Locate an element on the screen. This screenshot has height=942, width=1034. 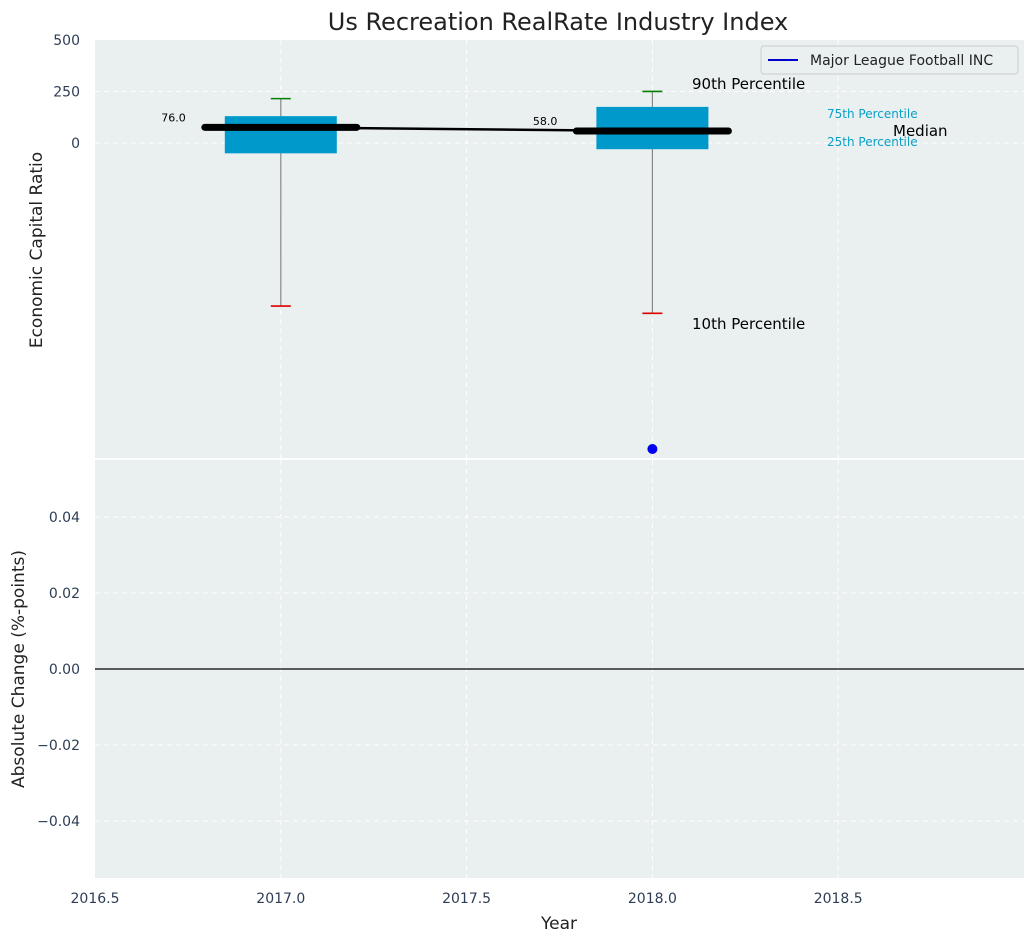
median-value-label: 76.0 is located at coordinates (173, 117).